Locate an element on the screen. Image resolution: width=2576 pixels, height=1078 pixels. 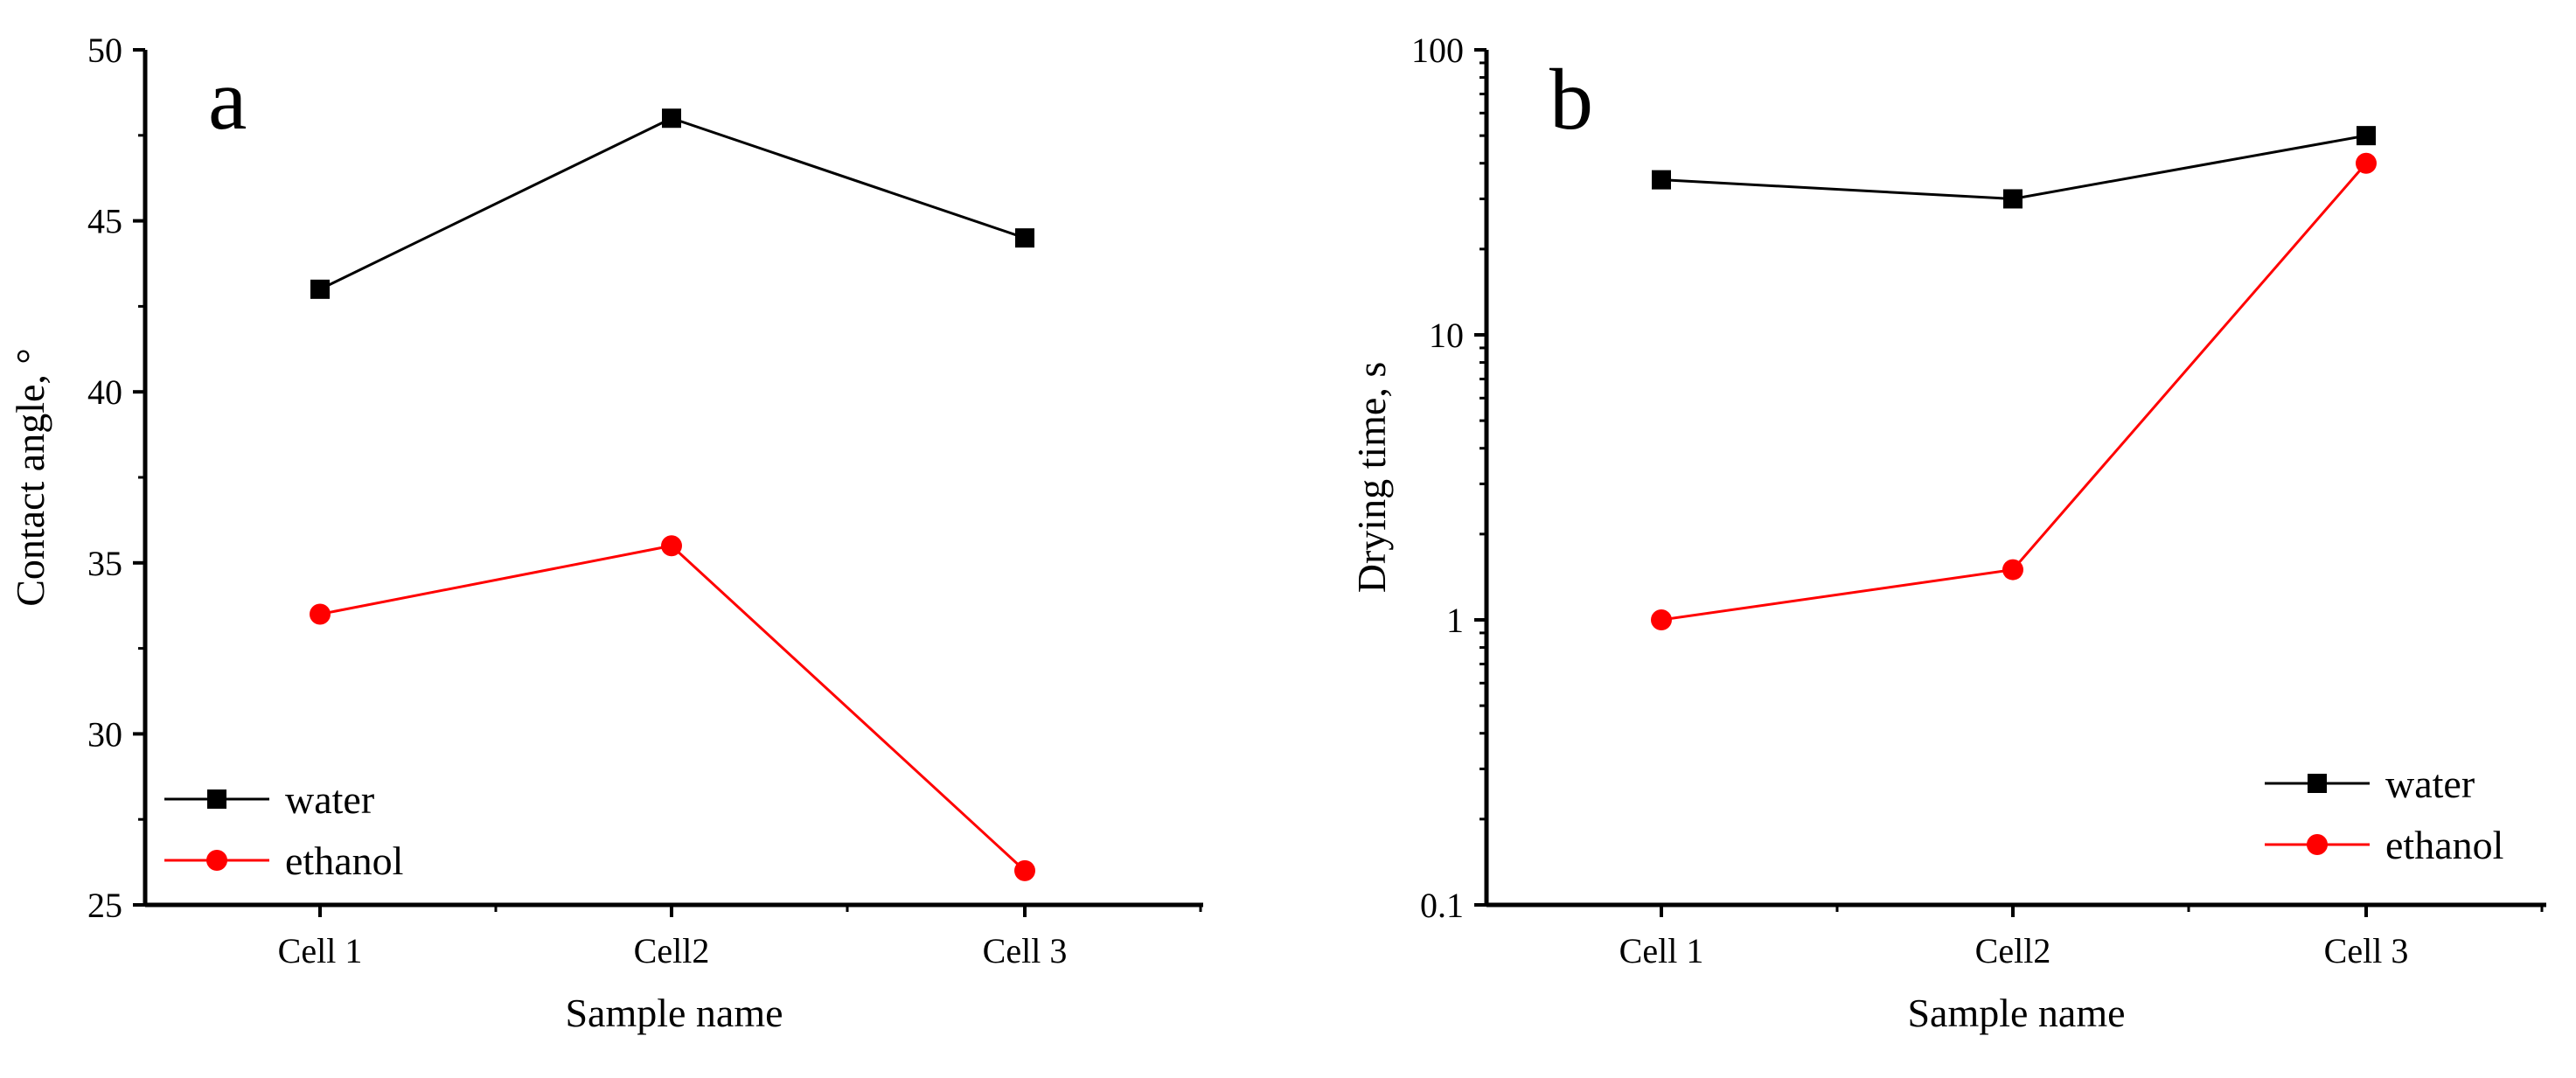
y-tick-label: 0.1 is located at coordinates (1442, 905).